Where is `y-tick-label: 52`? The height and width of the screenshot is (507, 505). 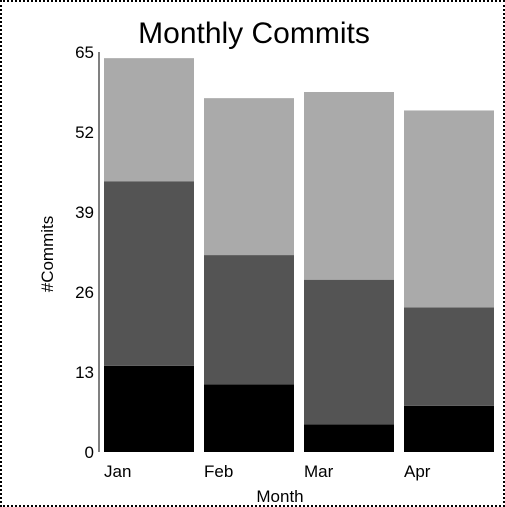
y-tick-label: 52 is located at coordinates (84, 132).